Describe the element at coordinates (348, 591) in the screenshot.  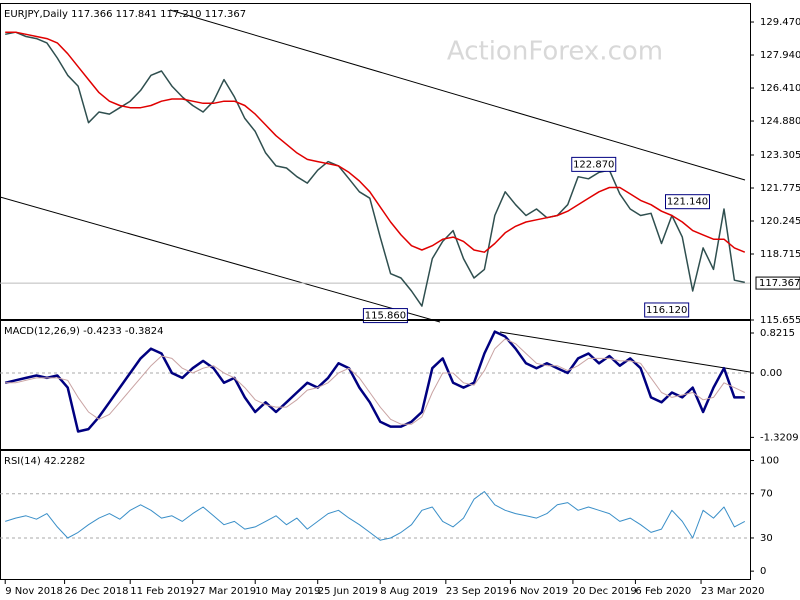
I see `x-tick-label: 25 Jun 2019` at that location.